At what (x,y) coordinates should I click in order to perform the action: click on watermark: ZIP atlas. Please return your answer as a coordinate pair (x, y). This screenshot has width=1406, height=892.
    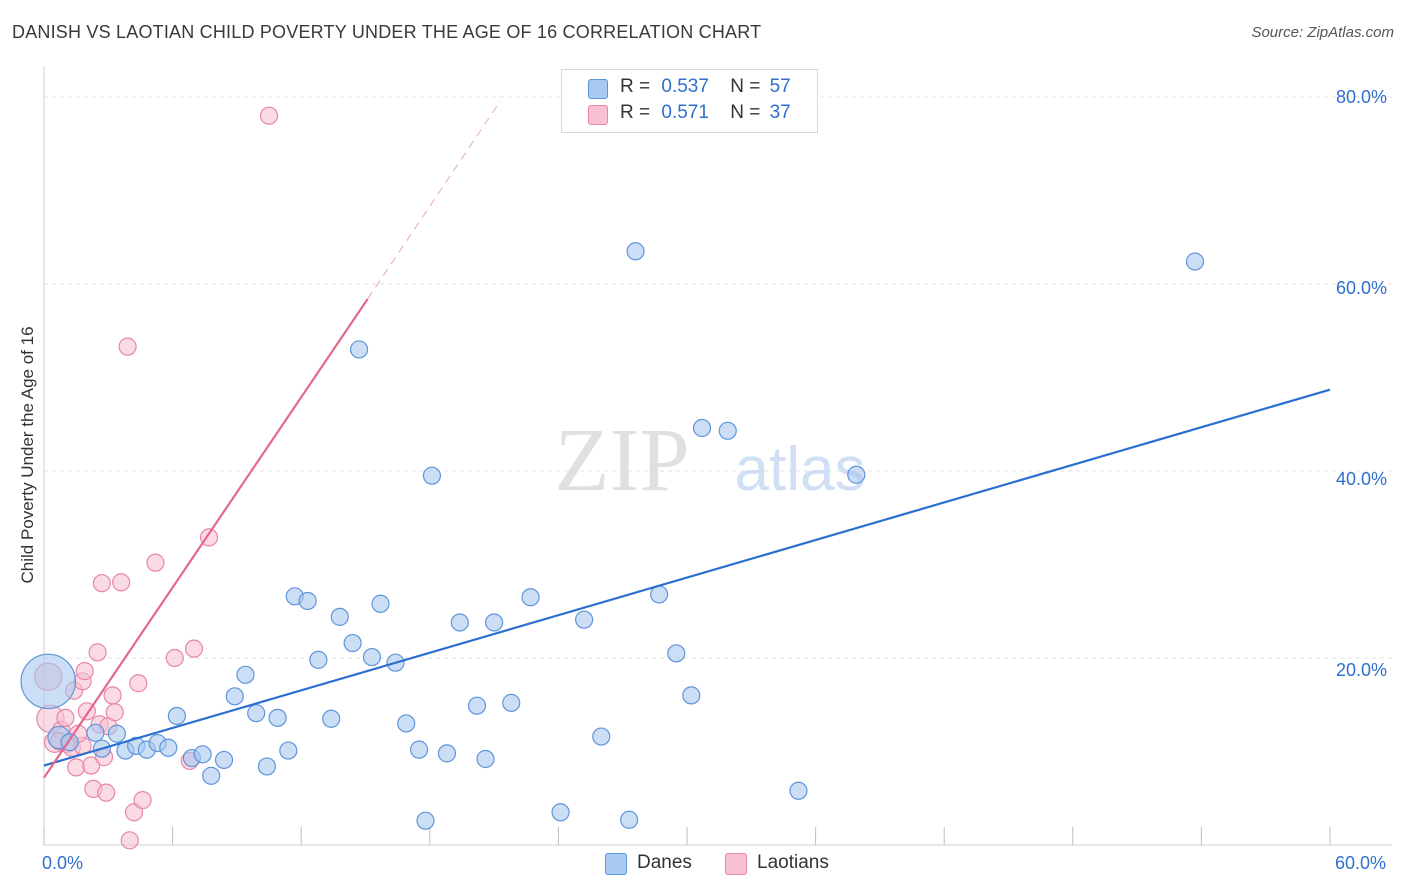
    Looking at the image, I should click on (710, 460).